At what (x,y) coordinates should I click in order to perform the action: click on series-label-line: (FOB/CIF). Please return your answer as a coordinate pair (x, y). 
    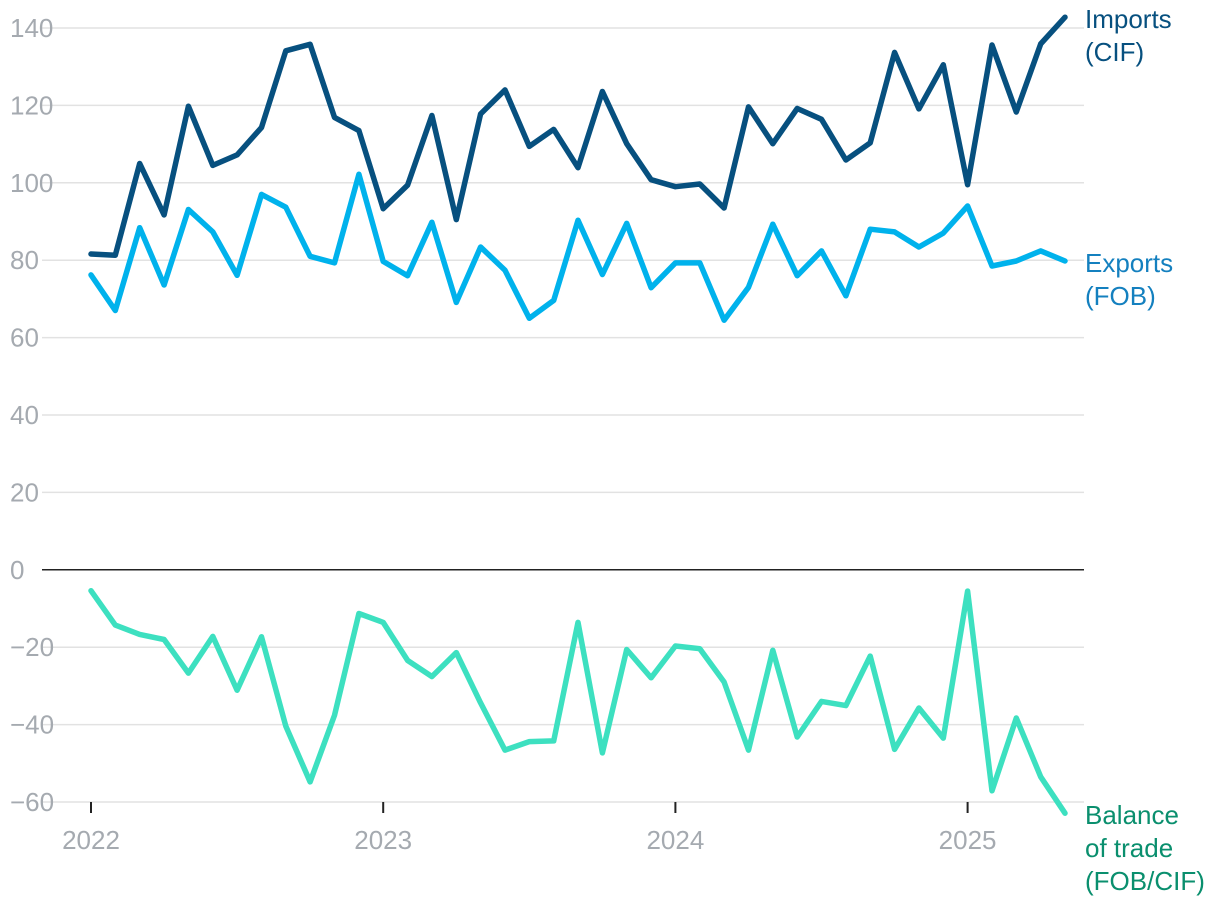
    Looking at the image, I should click on (1145, 881).